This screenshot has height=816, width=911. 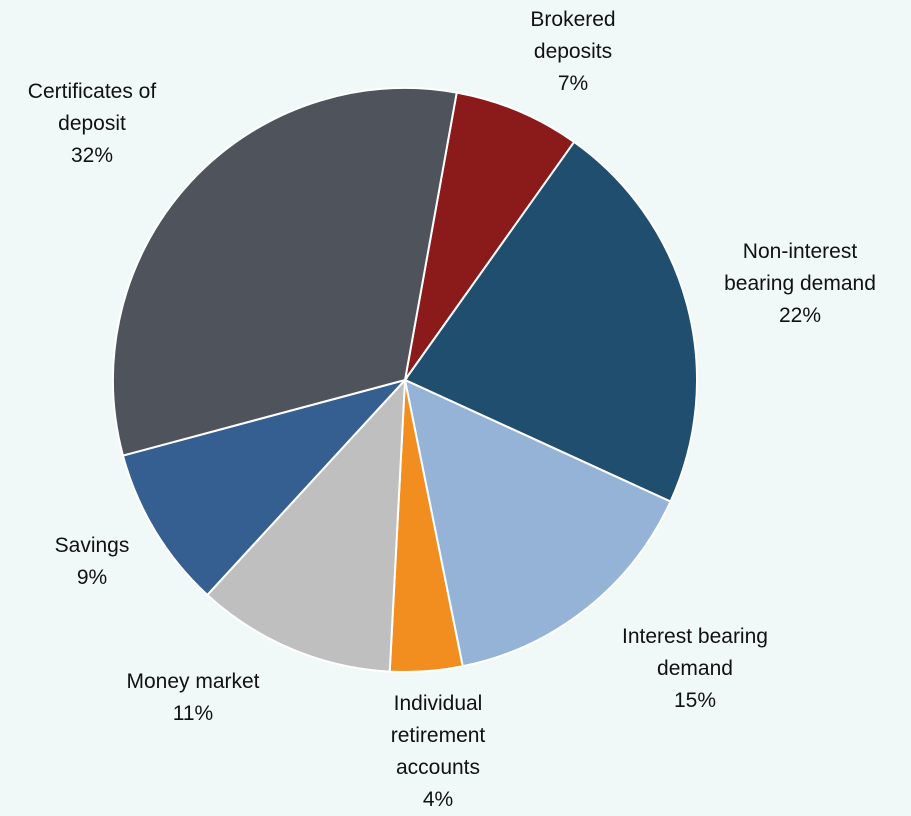 I want to click on slice-label: Savings 9%, so click(x=92, y=562).